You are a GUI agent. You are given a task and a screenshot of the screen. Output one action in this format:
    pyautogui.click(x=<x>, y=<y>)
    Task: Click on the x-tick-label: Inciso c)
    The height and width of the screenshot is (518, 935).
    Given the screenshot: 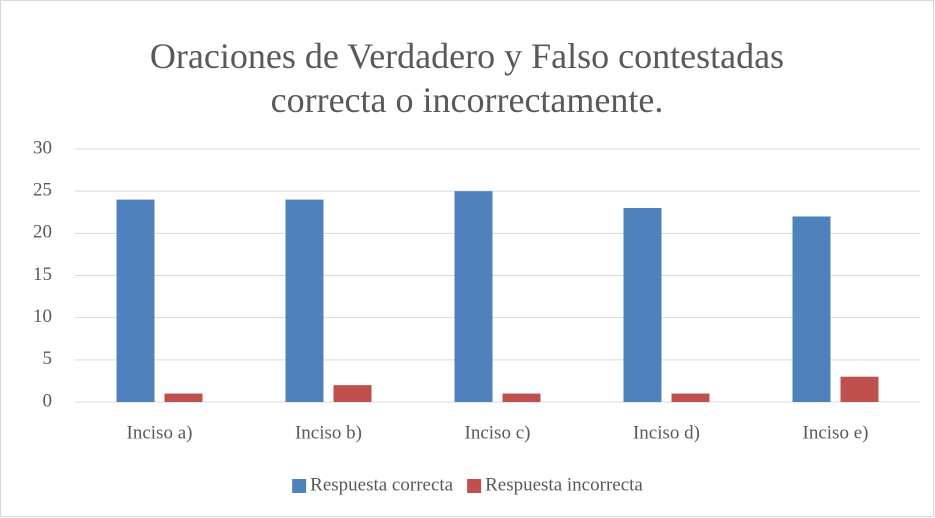 What is the action you would take?
    pyautogui.click(x=498, y=432)
    